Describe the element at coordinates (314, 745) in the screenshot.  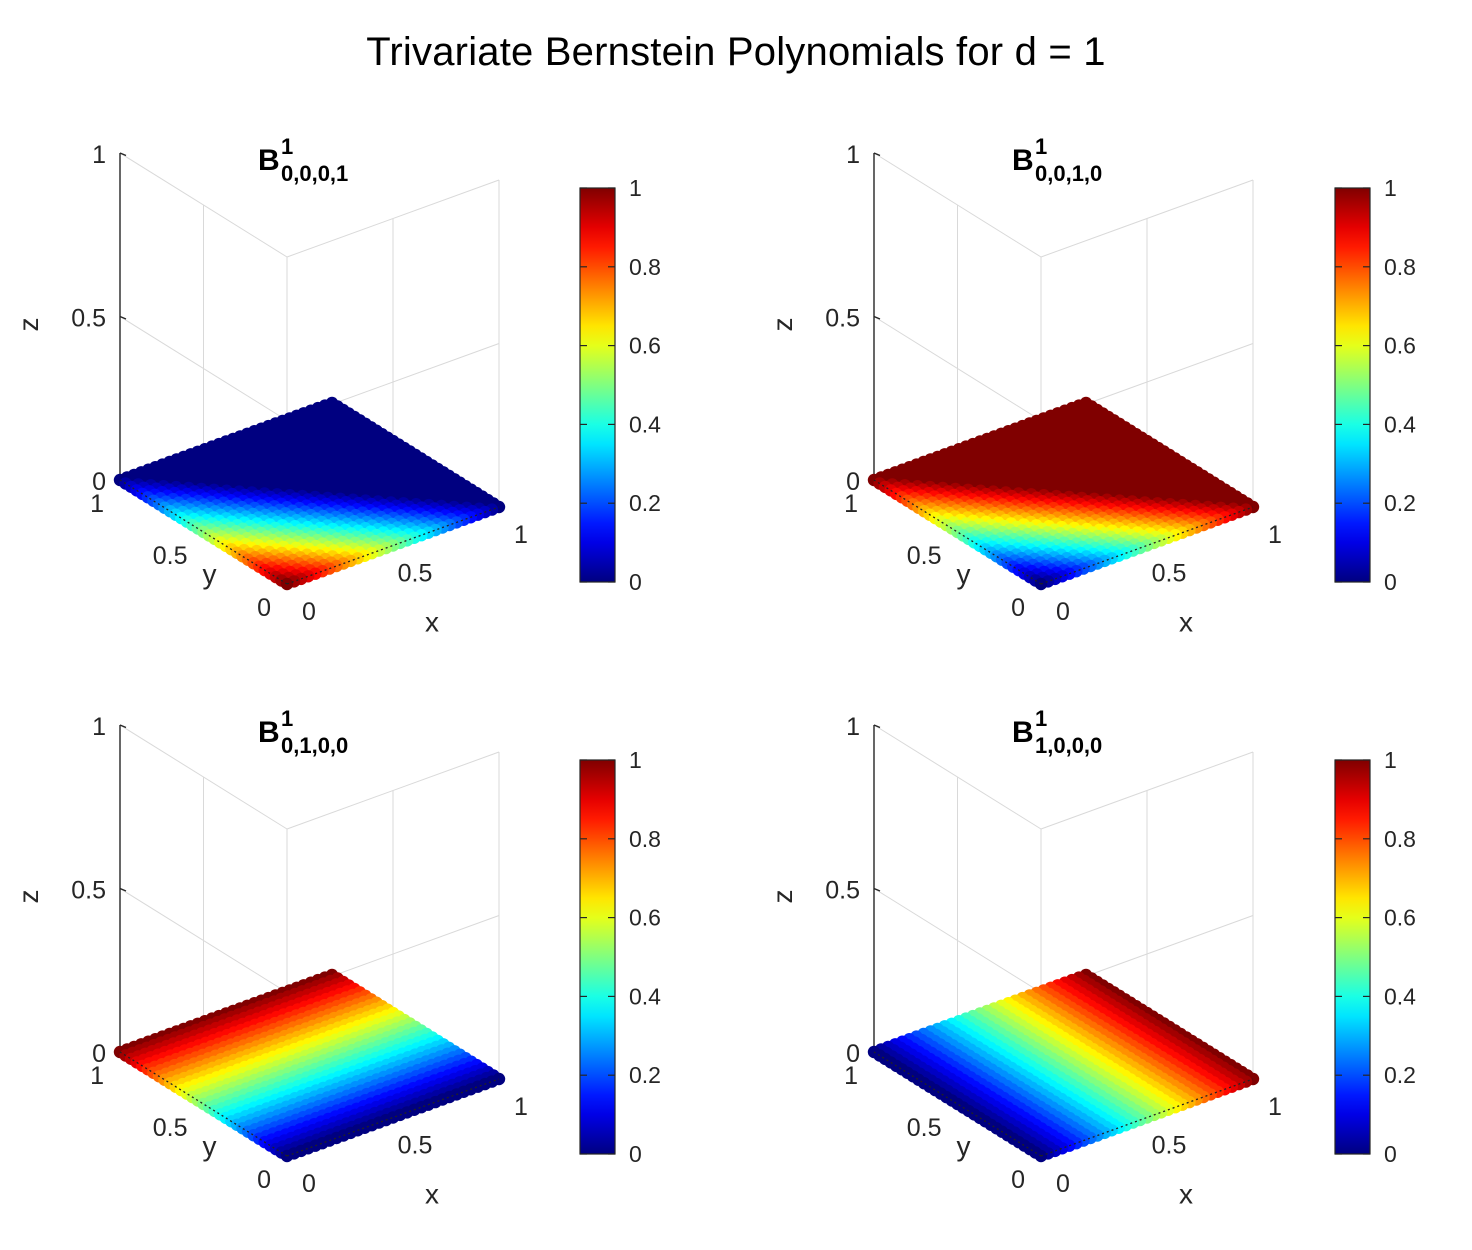
I see `title-subscript: 0,1,0,0` at that location.